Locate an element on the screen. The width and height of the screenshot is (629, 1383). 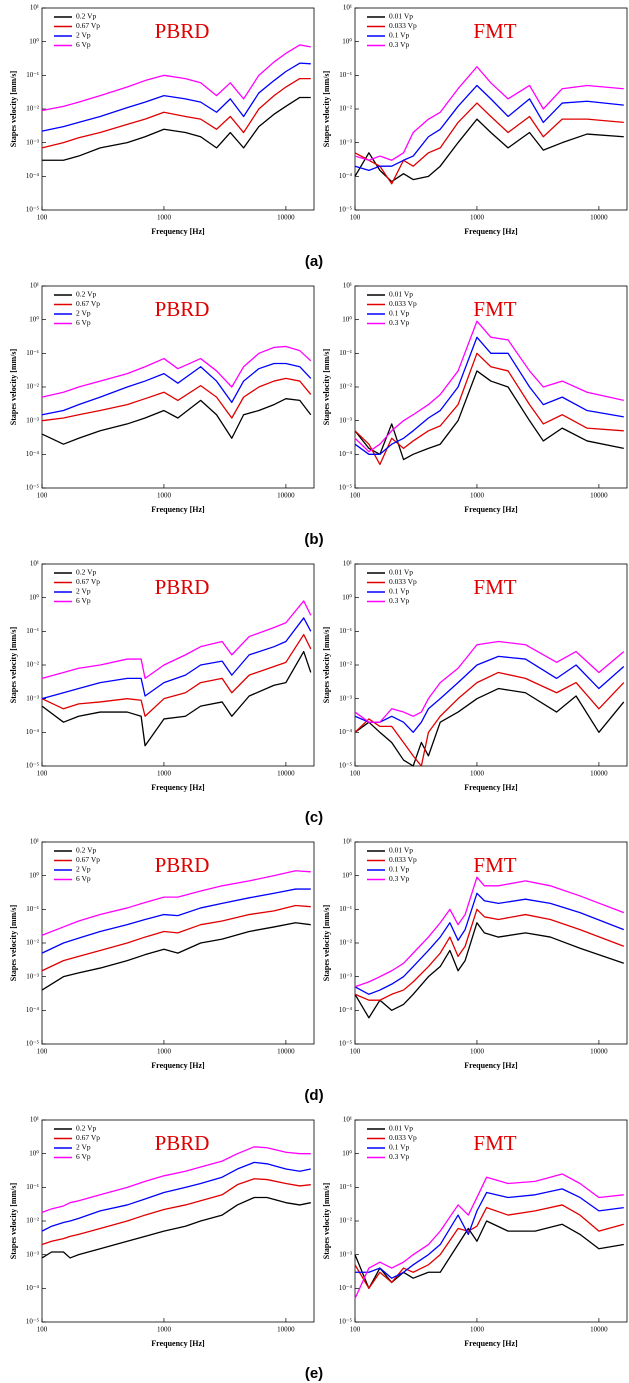
panel-label: (a) is located at coordinates (314, 261).